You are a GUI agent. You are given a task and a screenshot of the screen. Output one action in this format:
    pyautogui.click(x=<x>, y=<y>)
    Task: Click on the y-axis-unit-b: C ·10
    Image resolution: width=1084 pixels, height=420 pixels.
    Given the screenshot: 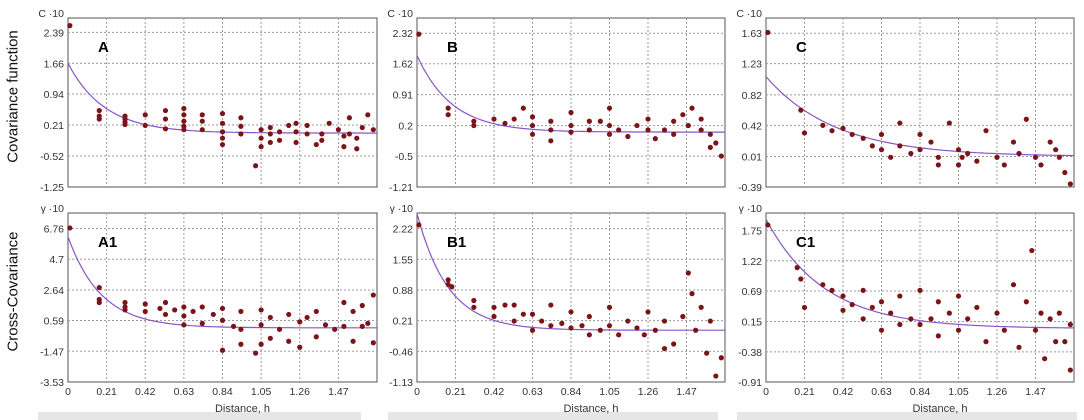 What is the action you would take?
    pyautogui.click(x=400, y=14)
    